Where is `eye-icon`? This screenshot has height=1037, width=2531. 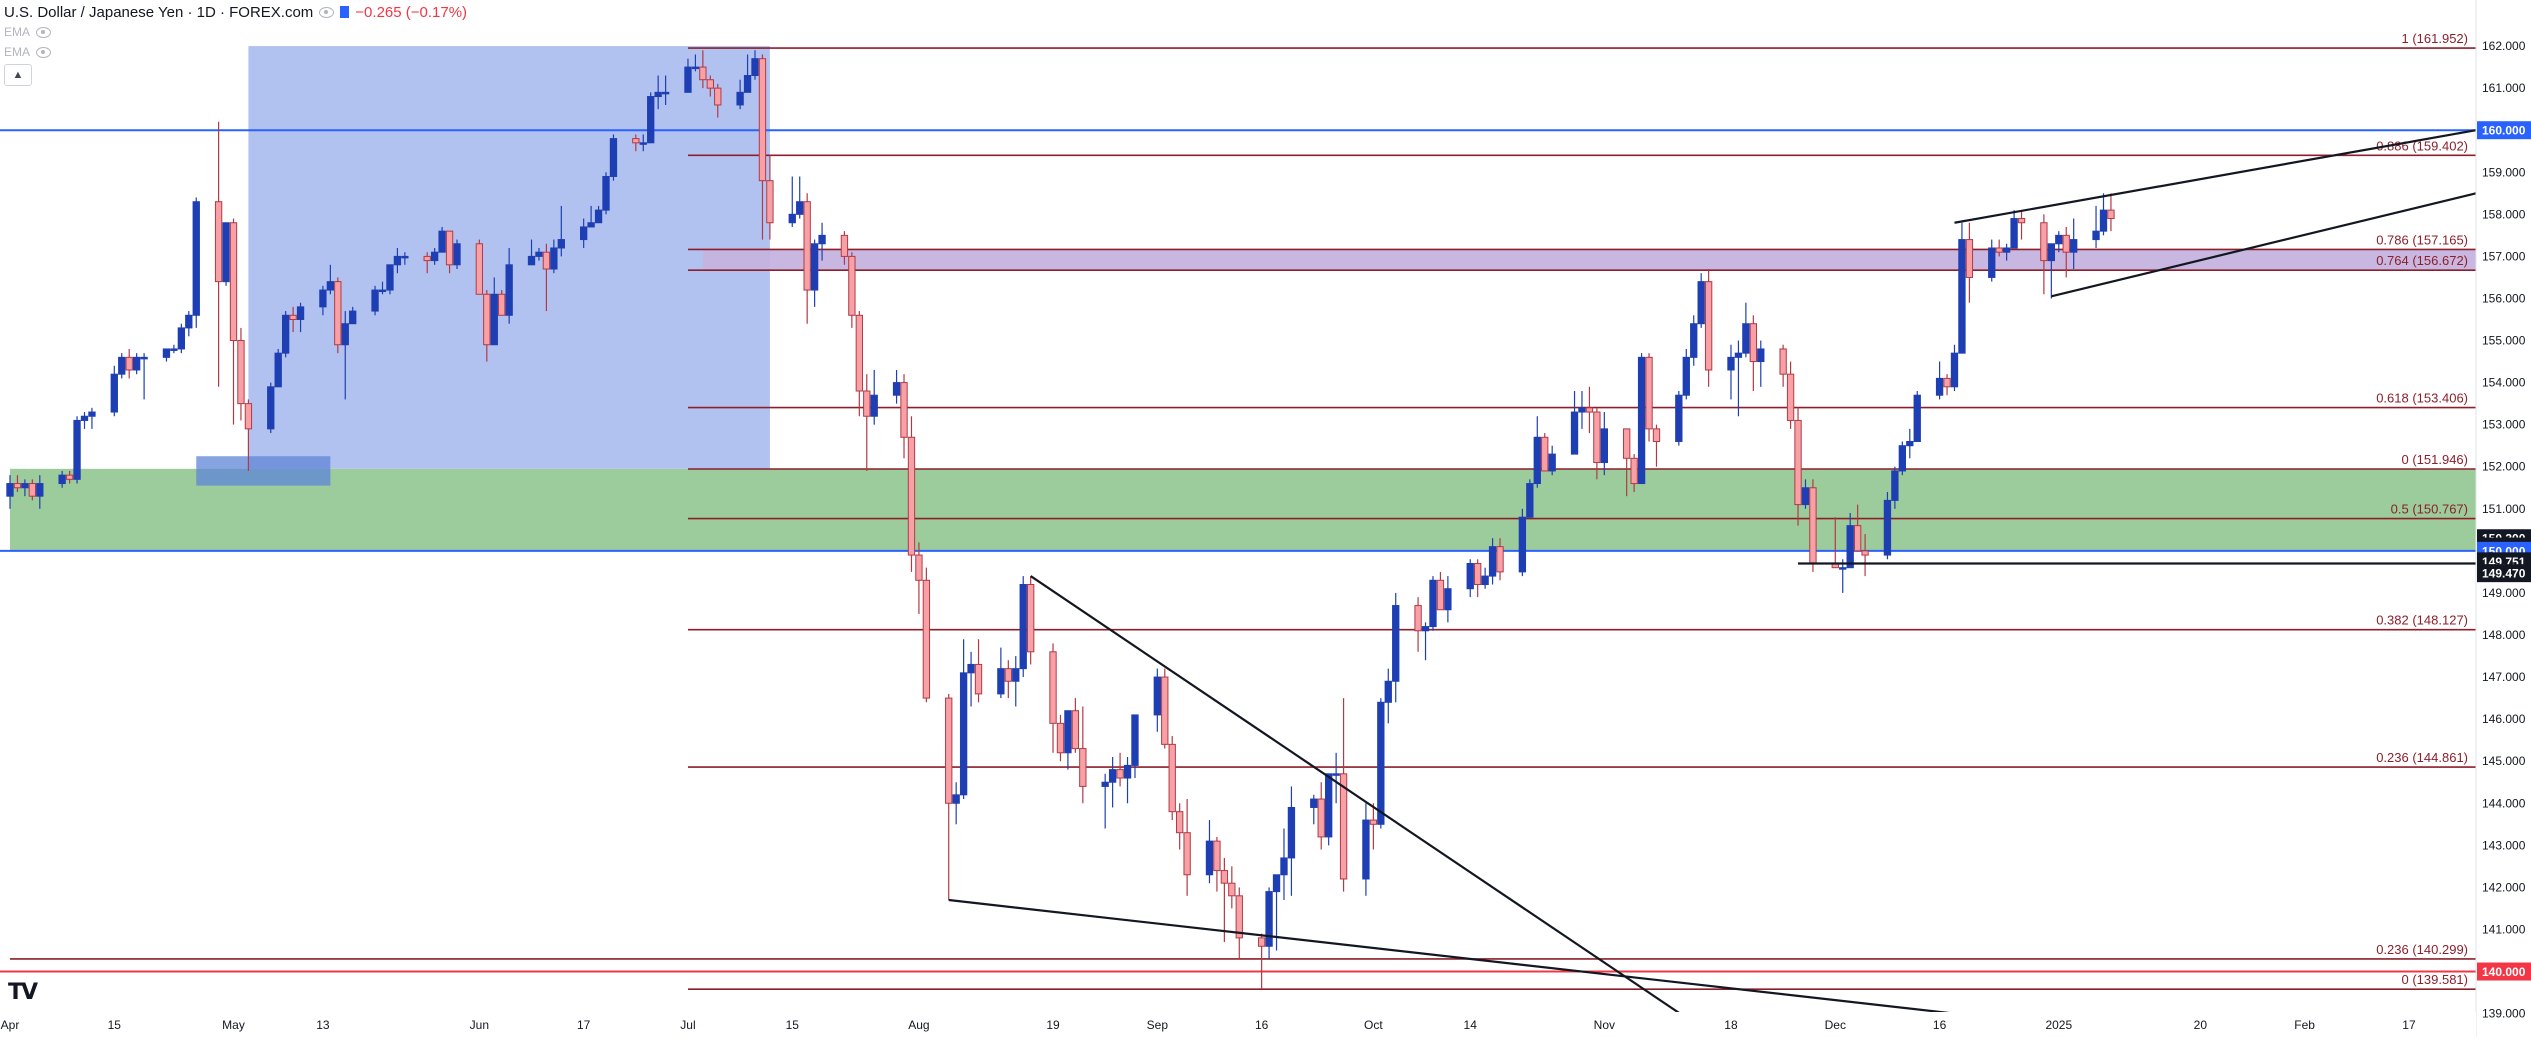 eye-icon is located at coordinates (44, 32).